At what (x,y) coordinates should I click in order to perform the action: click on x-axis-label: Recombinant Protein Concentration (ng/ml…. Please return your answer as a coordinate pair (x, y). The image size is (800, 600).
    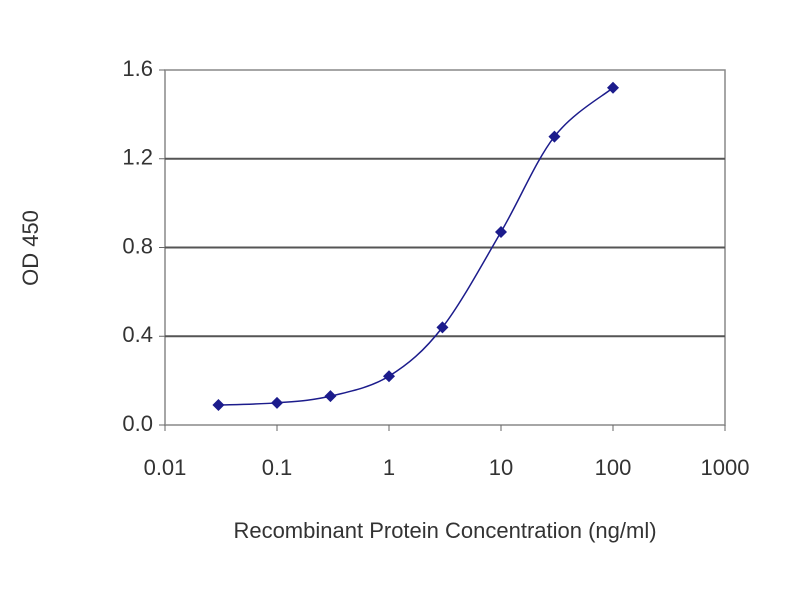
    Looking at the image, I should click on (444, 530).